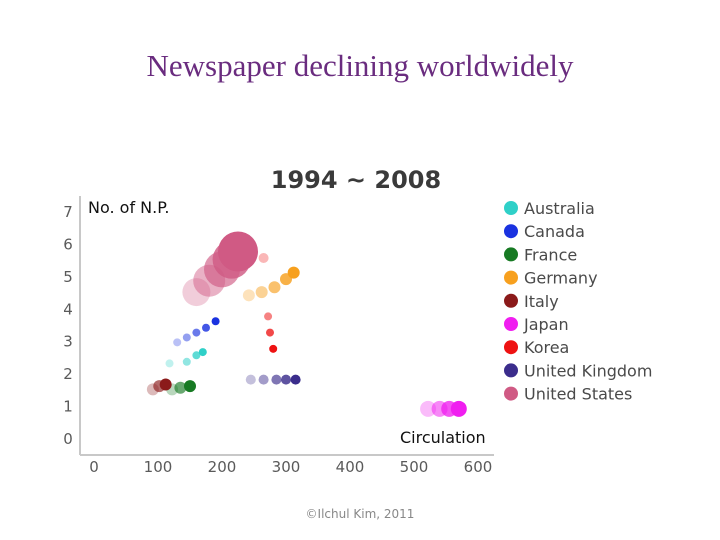 This screenshot has width=720, height=540. I want to click on y-tick-label: 1, so click(68, 407).